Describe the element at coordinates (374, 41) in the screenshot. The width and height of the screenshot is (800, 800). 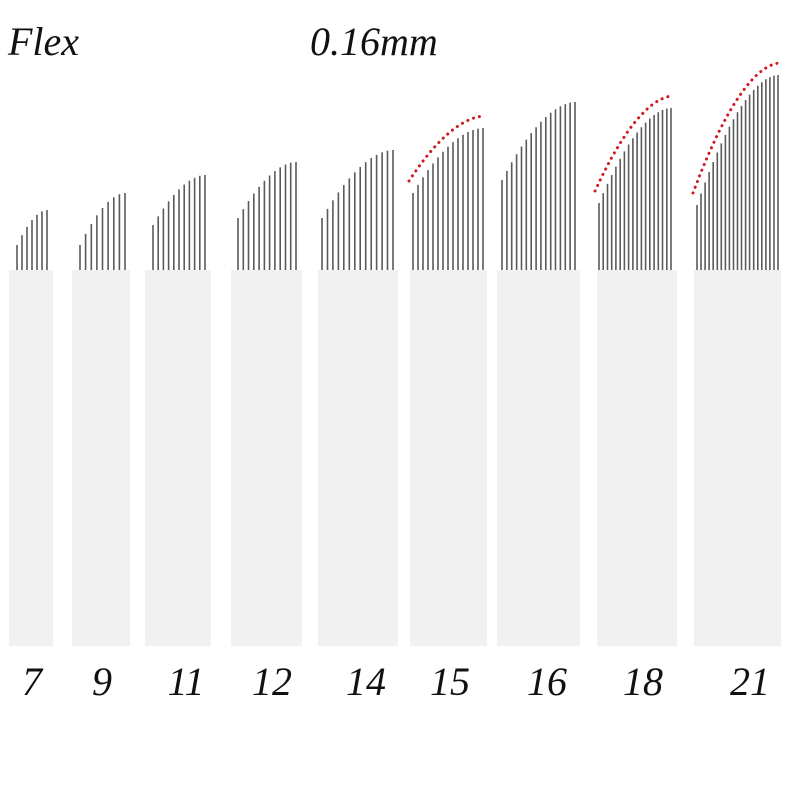
I see `needle-diameter-label: 0.16mm` at that location.